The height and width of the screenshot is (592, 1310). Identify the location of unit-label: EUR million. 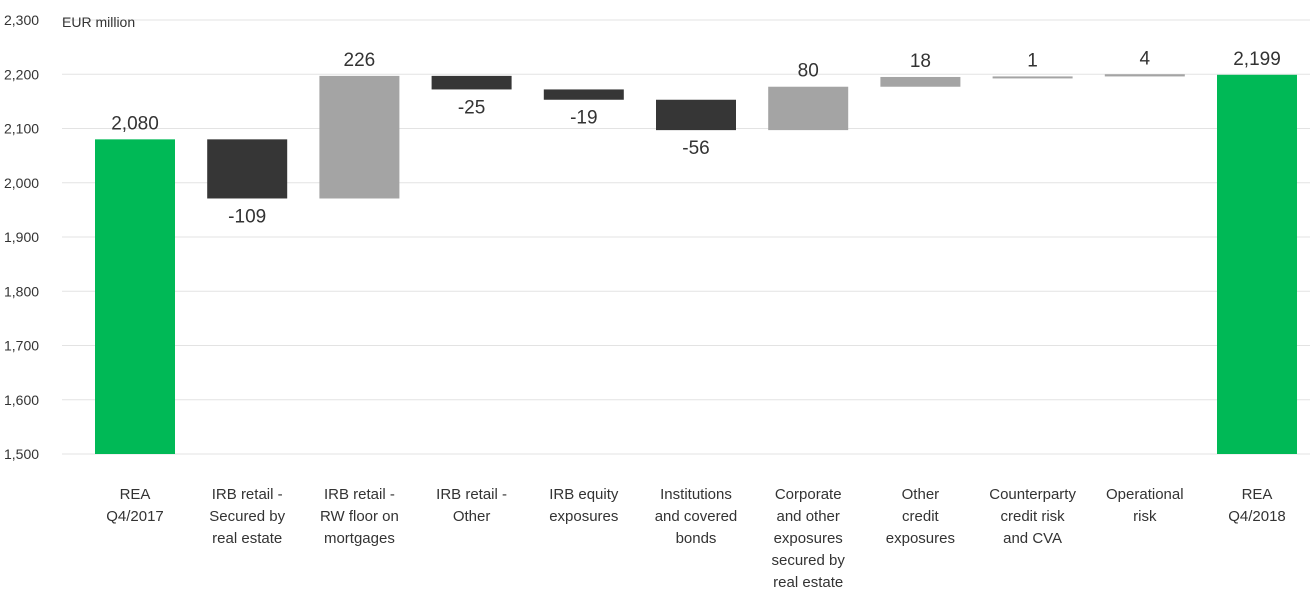
(98, 22).